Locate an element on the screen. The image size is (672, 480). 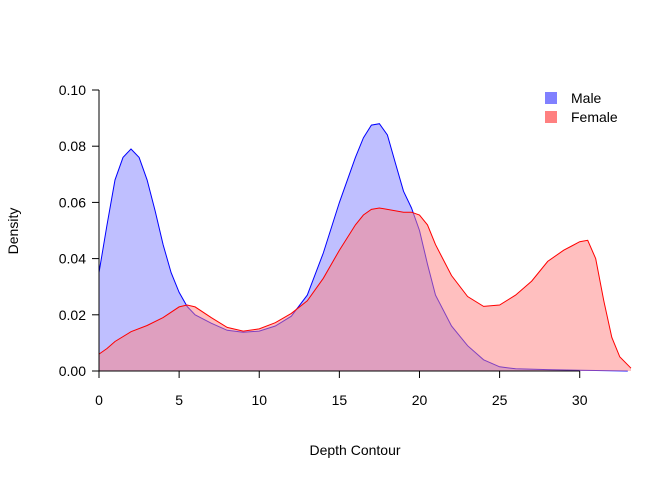
y-tick-label: 0.02 is located at coordinates (72, 315).